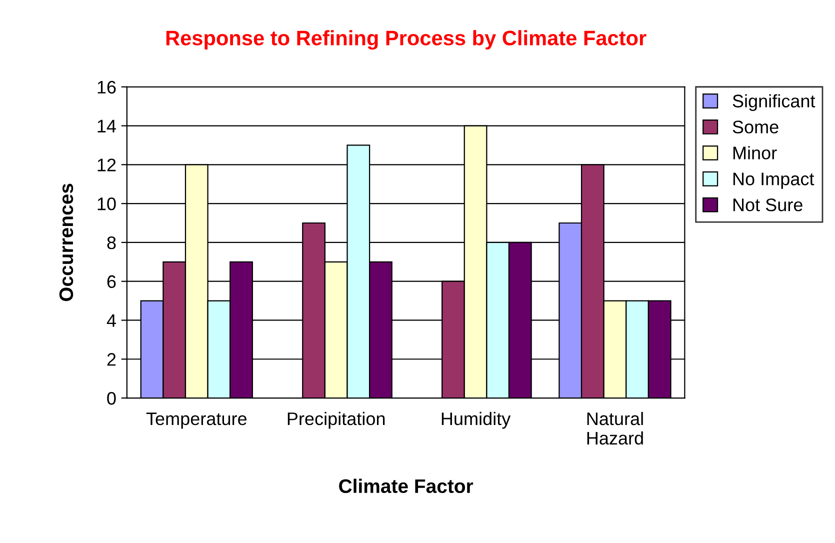 This screenshot has height=543, width=835. What do you see at coordinates (615, 428) in the screenshot?
I see `x-tick-label: Natural Hazard` at bounding box center [615, 428].